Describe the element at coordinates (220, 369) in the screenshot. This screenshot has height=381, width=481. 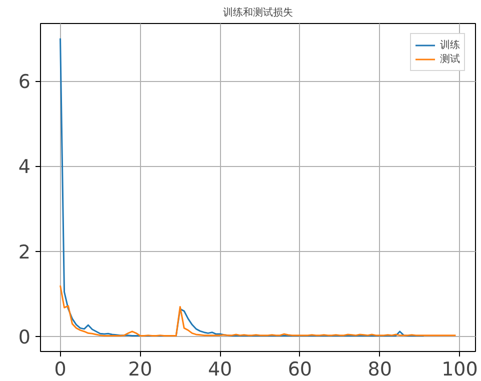
I see `x-tick-label: 40` at that location.